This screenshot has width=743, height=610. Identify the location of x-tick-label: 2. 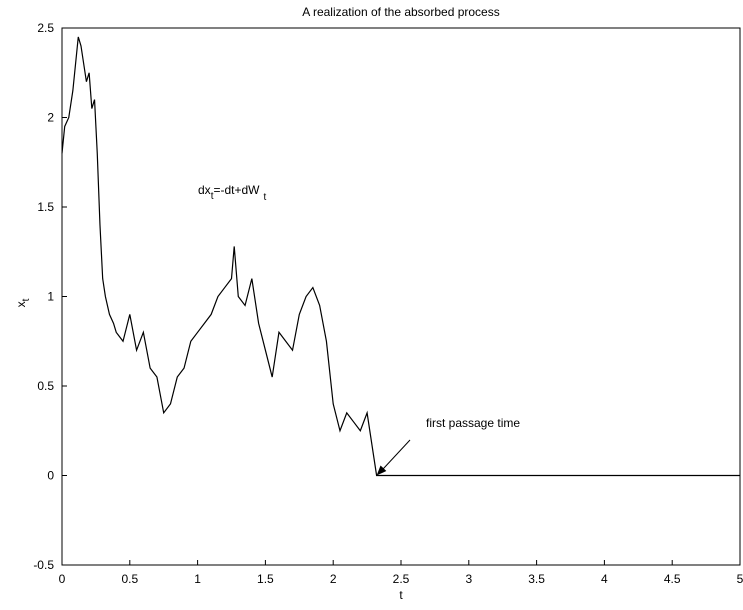
(333, 579).